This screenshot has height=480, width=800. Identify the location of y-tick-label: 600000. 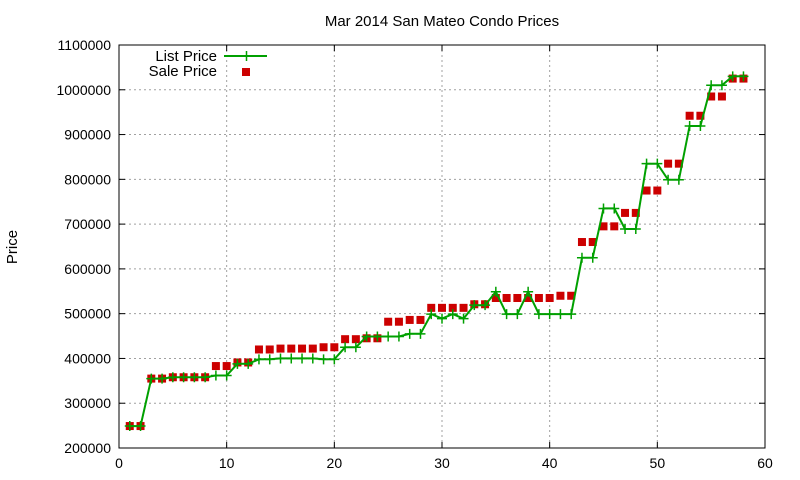
(87, 269).